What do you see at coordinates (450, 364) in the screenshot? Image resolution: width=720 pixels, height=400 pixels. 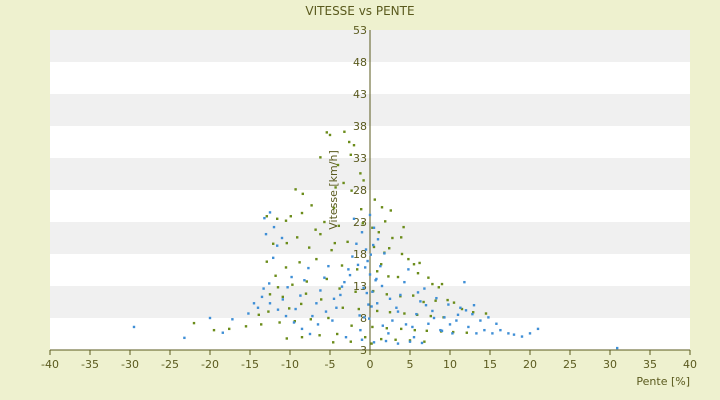 I see `x-tick-label: 10` at bounding box center [450, 364].